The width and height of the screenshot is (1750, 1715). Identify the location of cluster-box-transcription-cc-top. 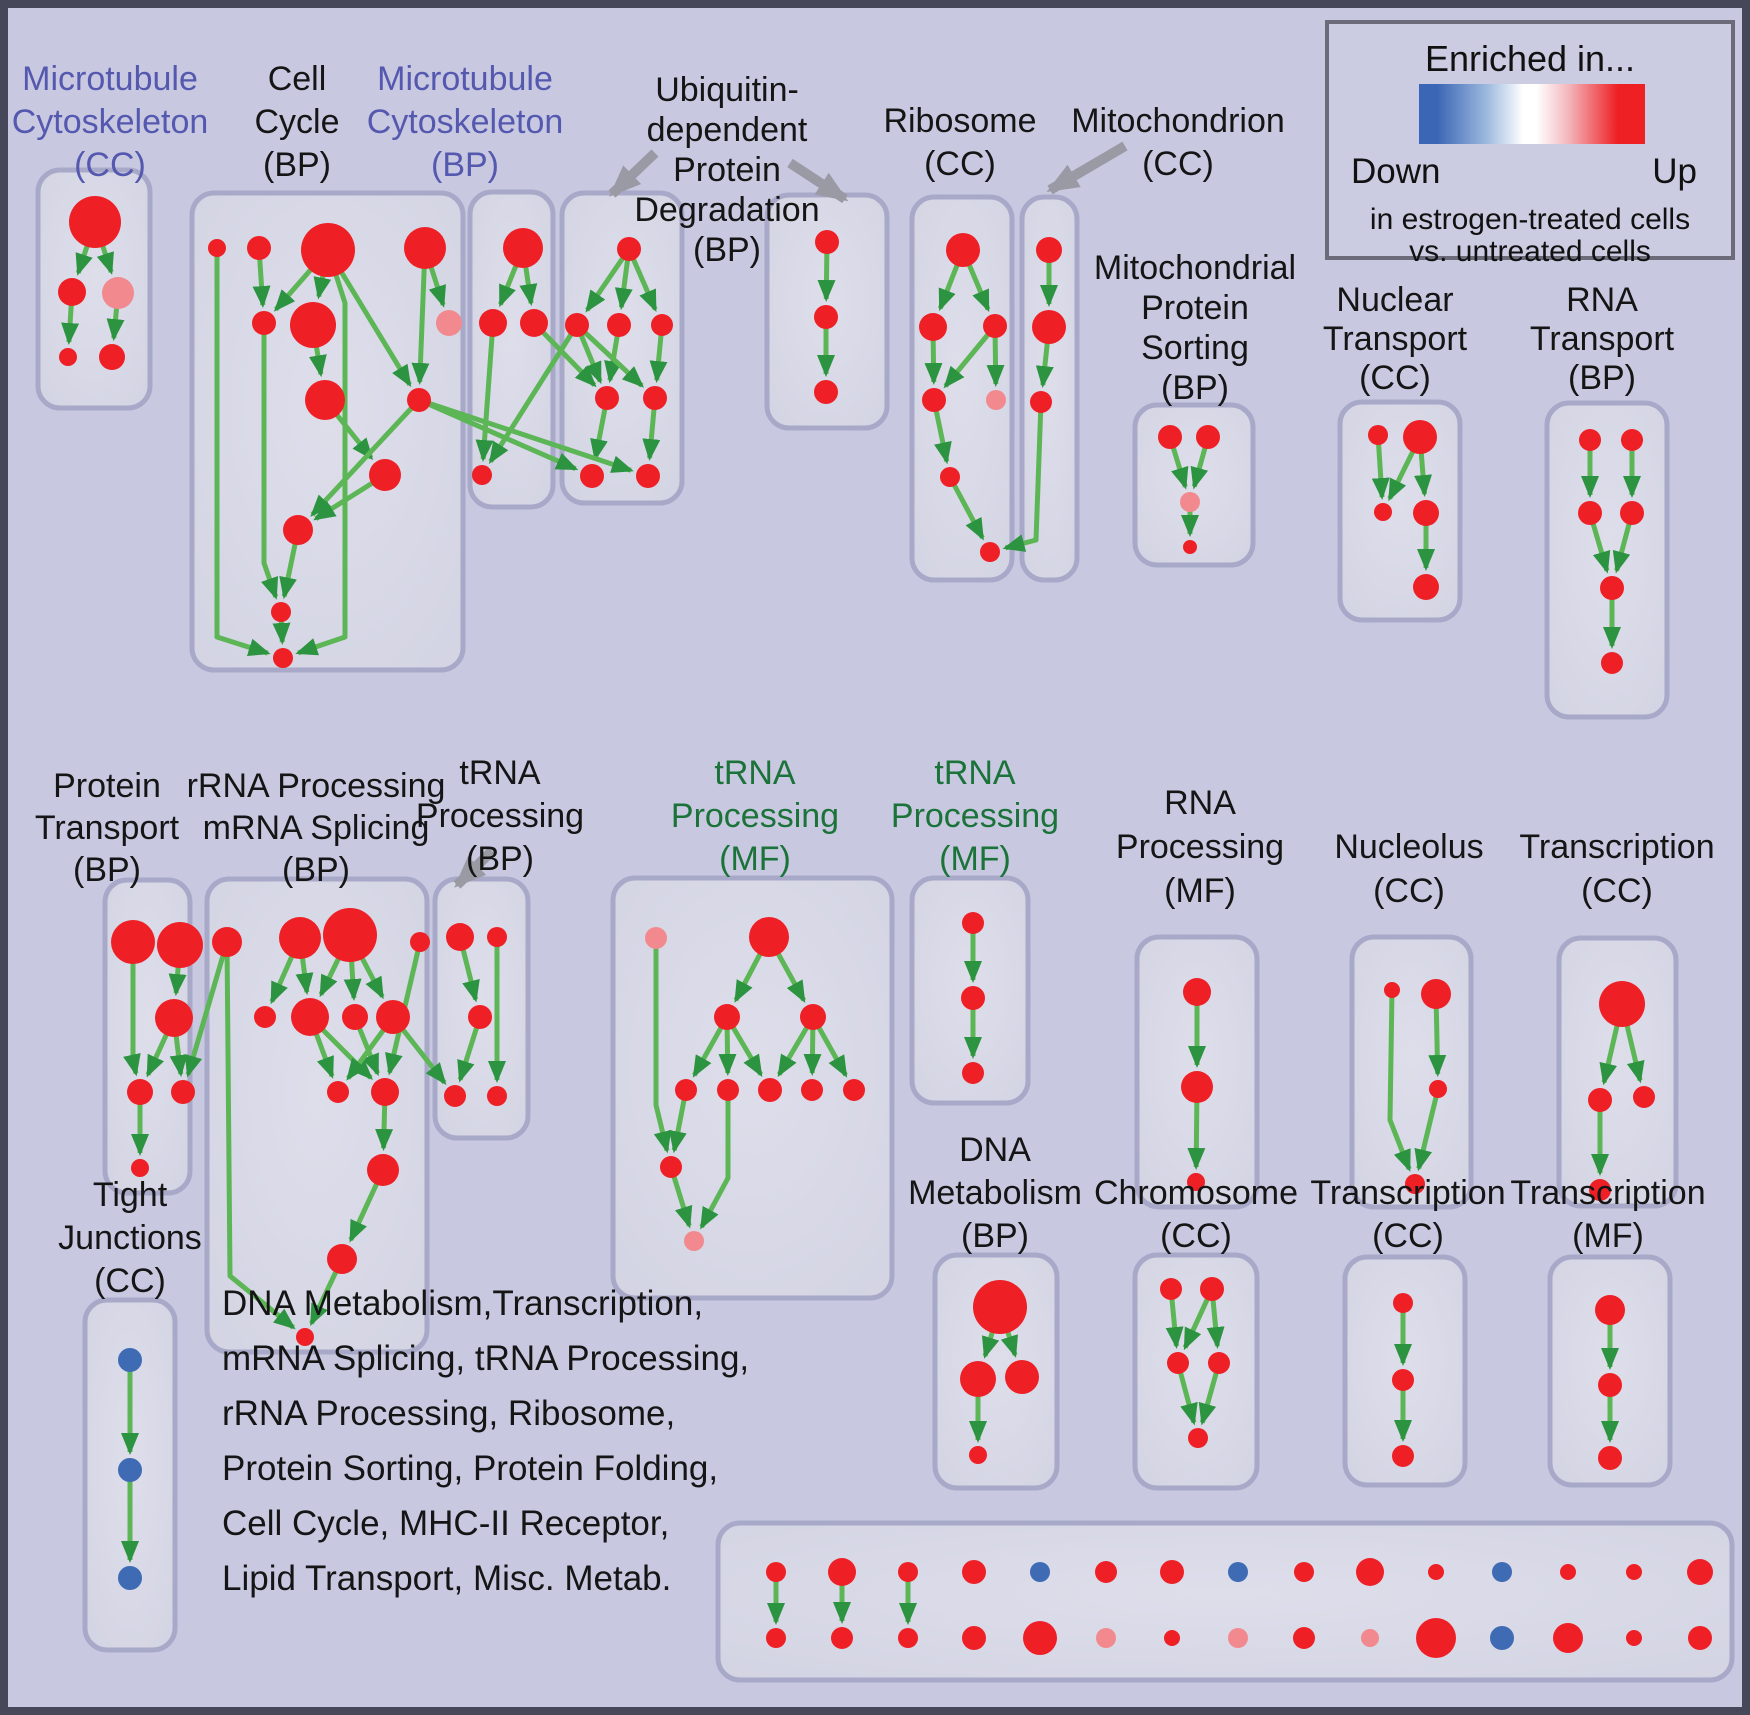
(1617, 1072).